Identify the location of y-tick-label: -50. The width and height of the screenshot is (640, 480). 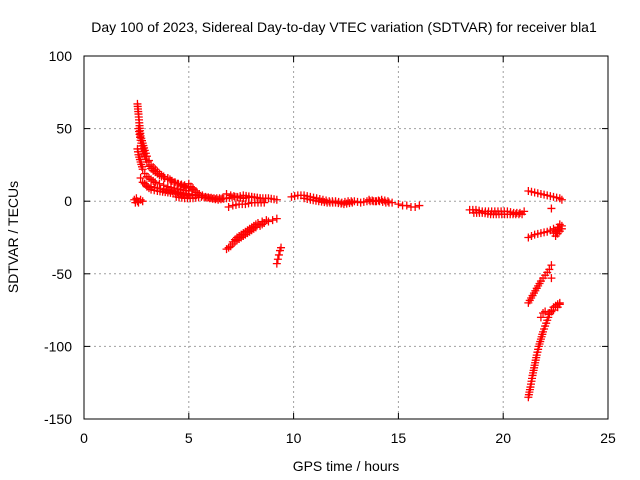
(62, 274).